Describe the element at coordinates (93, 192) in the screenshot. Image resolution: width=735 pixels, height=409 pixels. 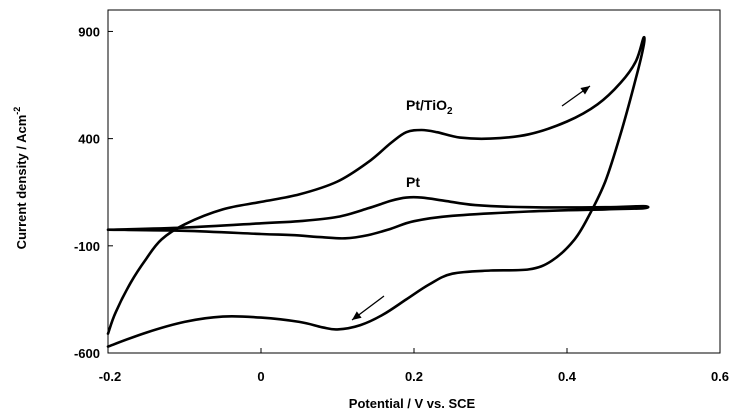
I see `y-axis: -600 -100 400 900` at that location.